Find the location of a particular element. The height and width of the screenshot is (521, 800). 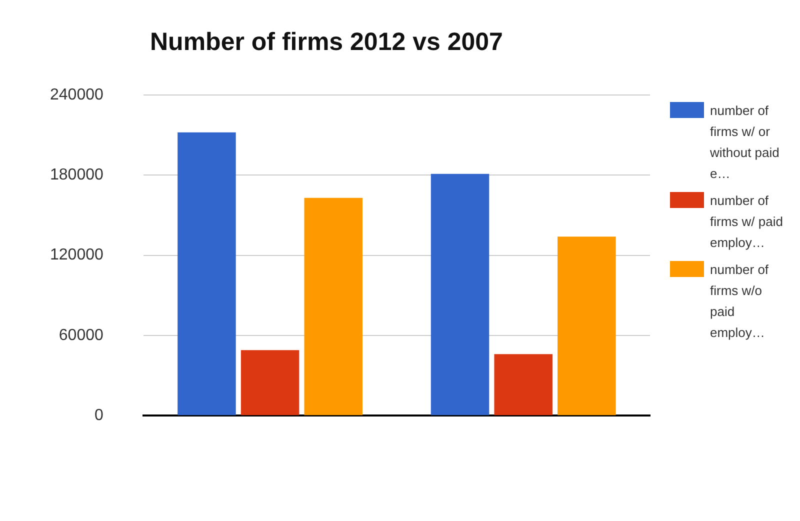

y-tick-label: 0 is located at coordinates (99, 415).